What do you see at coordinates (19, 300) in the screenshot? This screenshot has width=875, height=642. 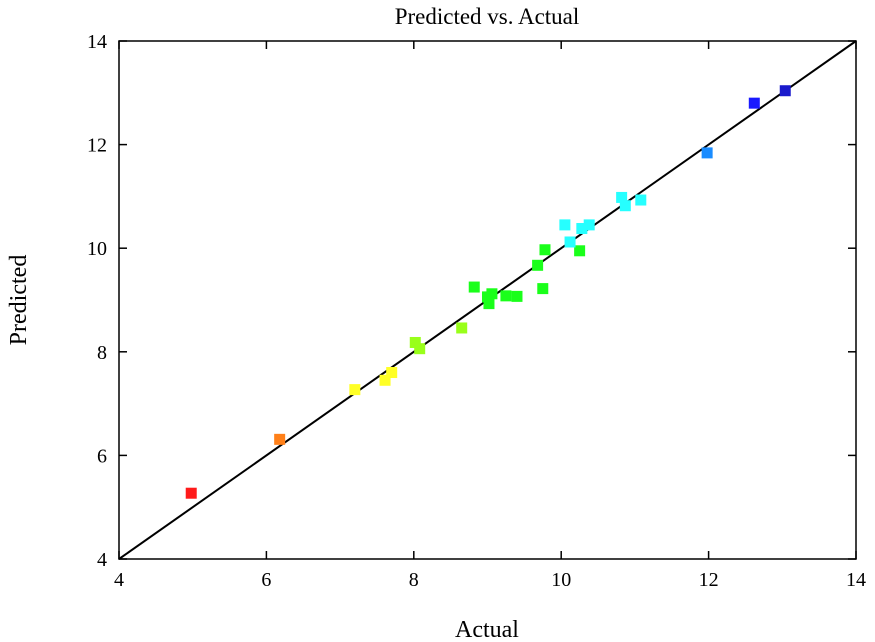 I see `y-axis-label: Predicted` at bounding box center [19, 300].